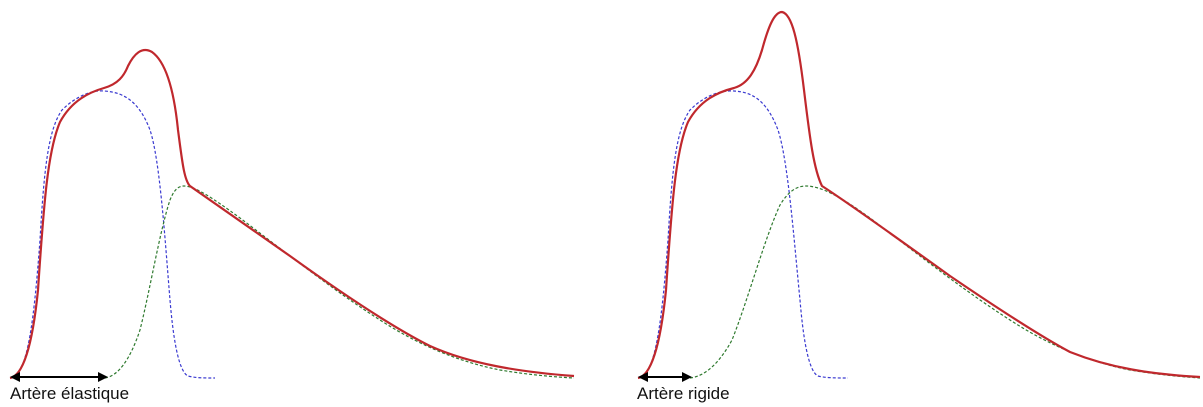 The height and width of the screenshot is (407, 1203). What do you see at coordinates (683, 393) in the screenshot?
I see `label-rigid-artery: Artère rigide` at bounding box center [683, 393].